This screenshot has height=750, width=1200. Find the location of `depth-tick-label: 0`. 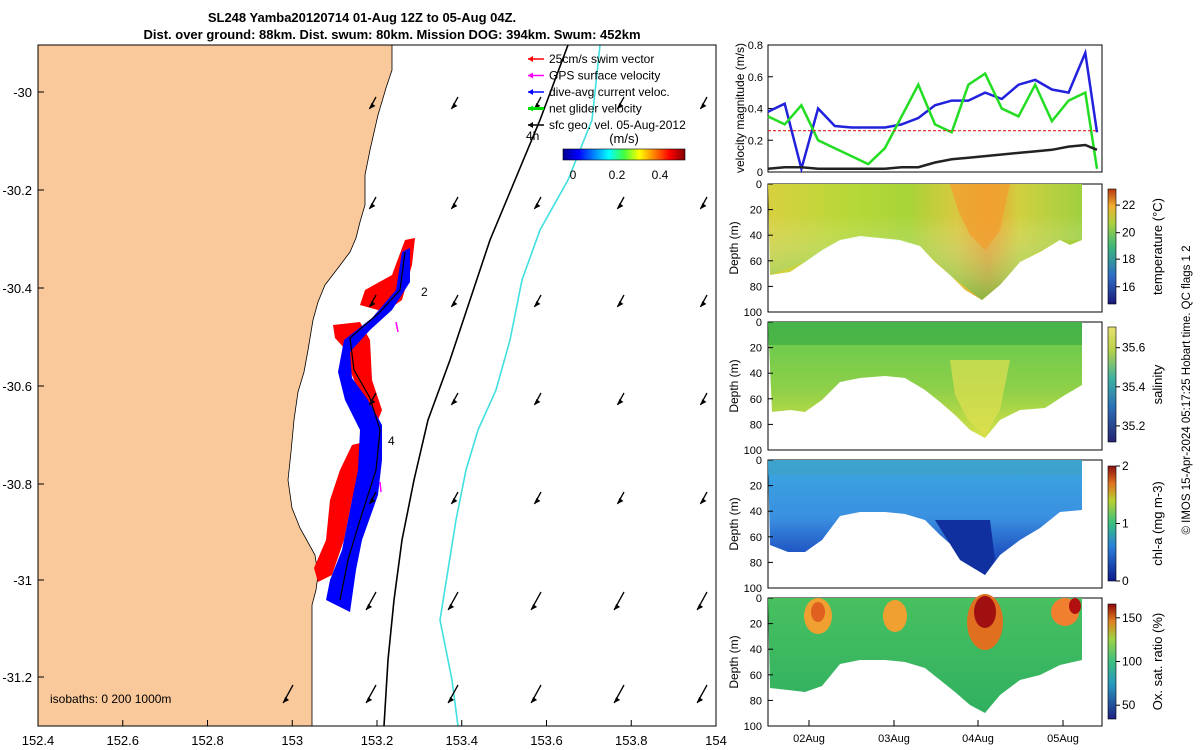

depth-tick-label: 0 is located at coordinates (759, 461).